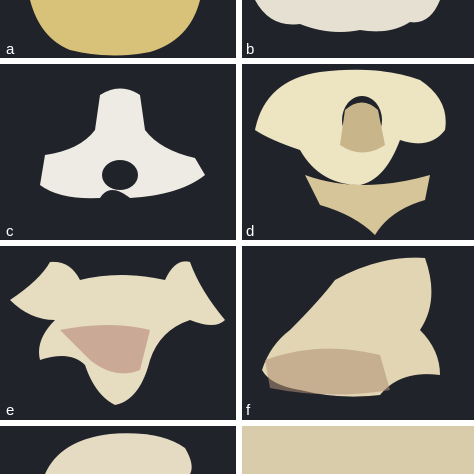 This screenshot has width=474, height=474. What do you see at coordinates (122, 143) in the screenshot?
I see `bone-c` at bounding box center [122, 143].